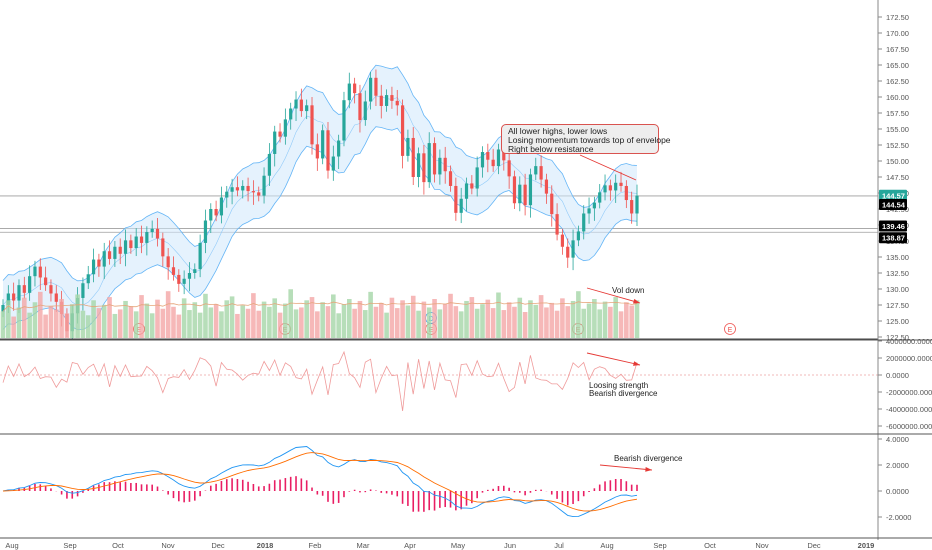  I want to click on price-label-text: 139.46, so click(893, 226).